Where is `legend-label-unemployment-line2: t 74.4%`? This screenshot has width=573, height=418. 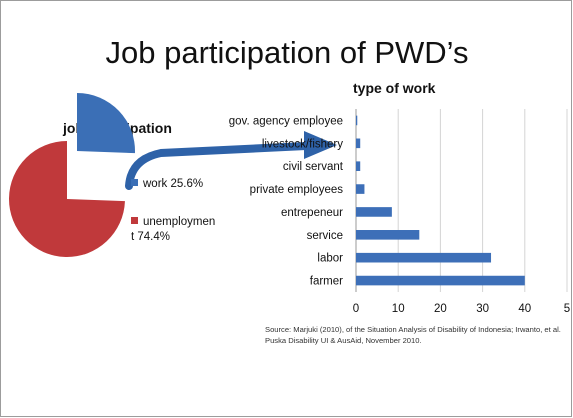 legend-label-unemployment-line2: t 74.4% is located at coordinates (150, 237).